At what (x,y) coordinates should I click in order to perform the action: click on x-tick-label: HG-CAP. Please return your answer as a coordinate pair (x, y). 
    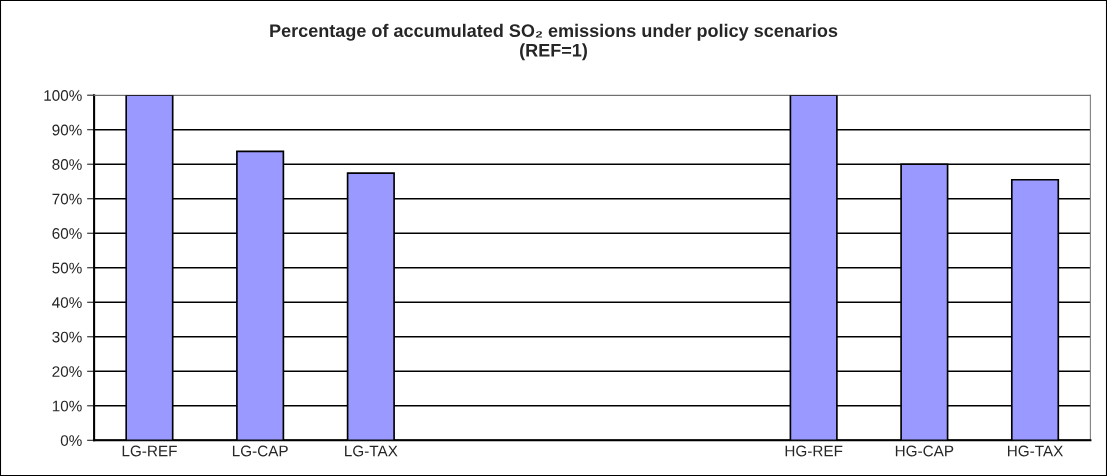
    Looking at the image, I should click on (924, 451).